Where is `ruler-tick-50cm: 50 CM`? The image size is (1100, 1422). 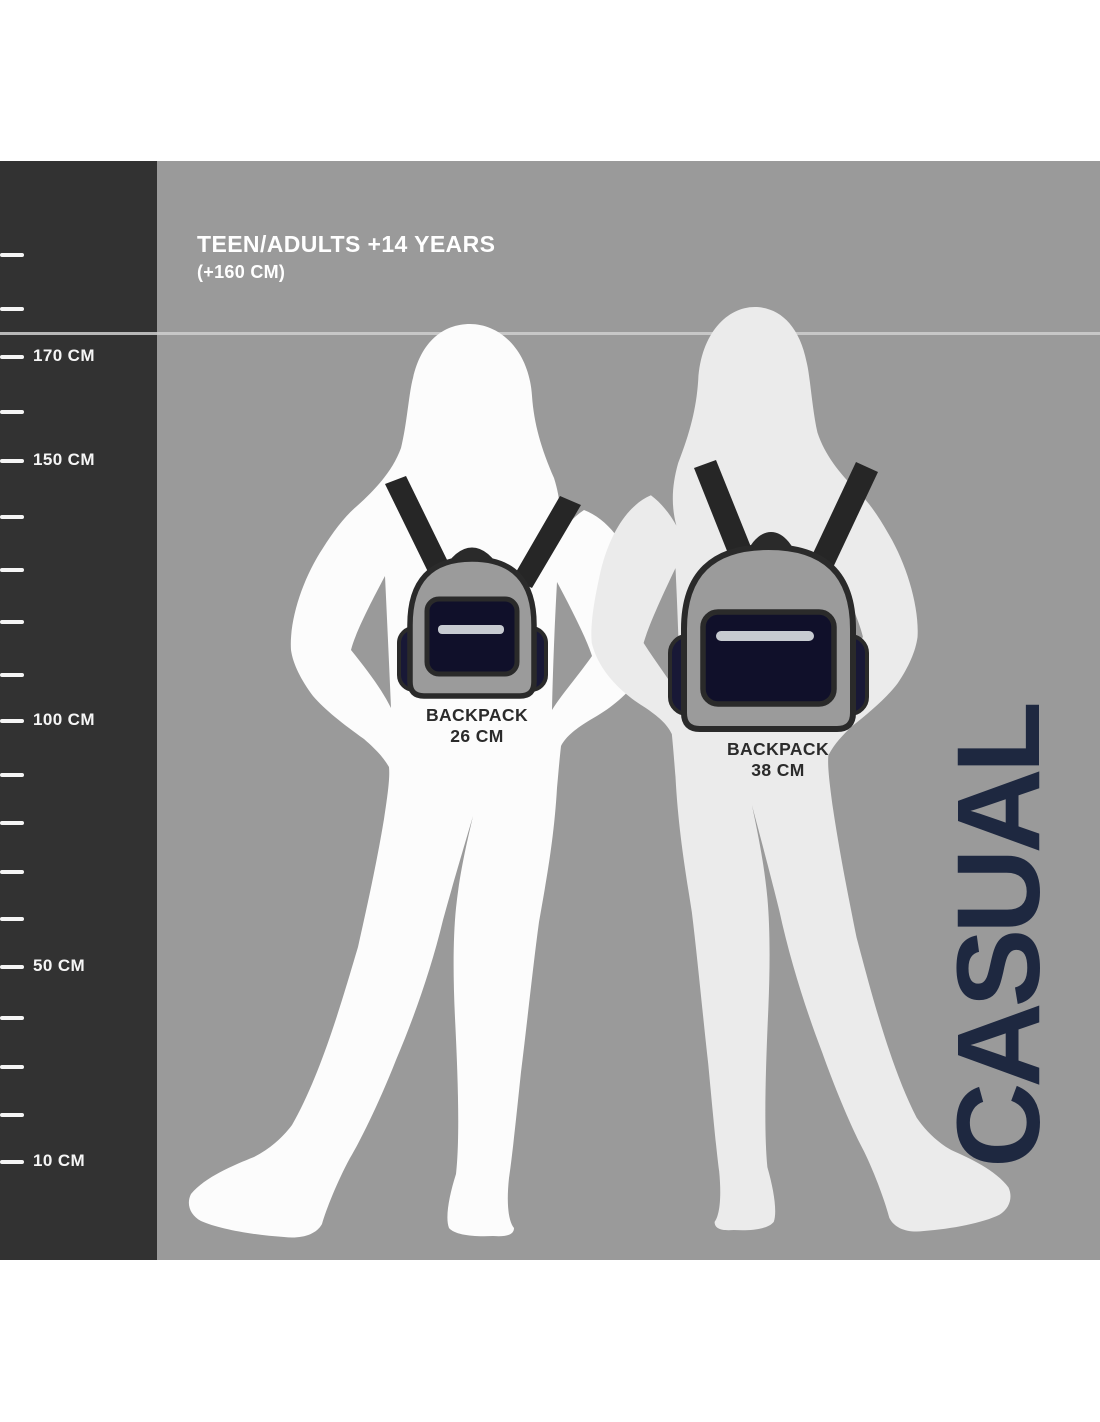 ruler-tick-50cm: 50 CM is located at coordinates (42, 965).